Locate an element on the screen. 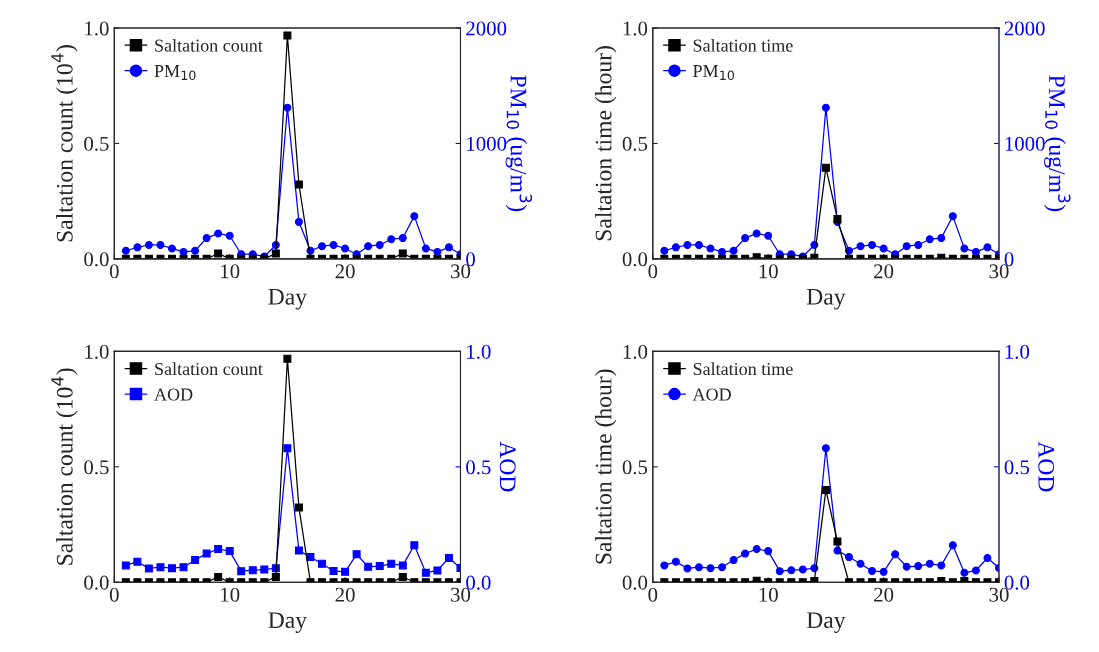 This screenshot has height=652, width=1099. y2-tick-label: 2000 is located at coordinates (486, 28).